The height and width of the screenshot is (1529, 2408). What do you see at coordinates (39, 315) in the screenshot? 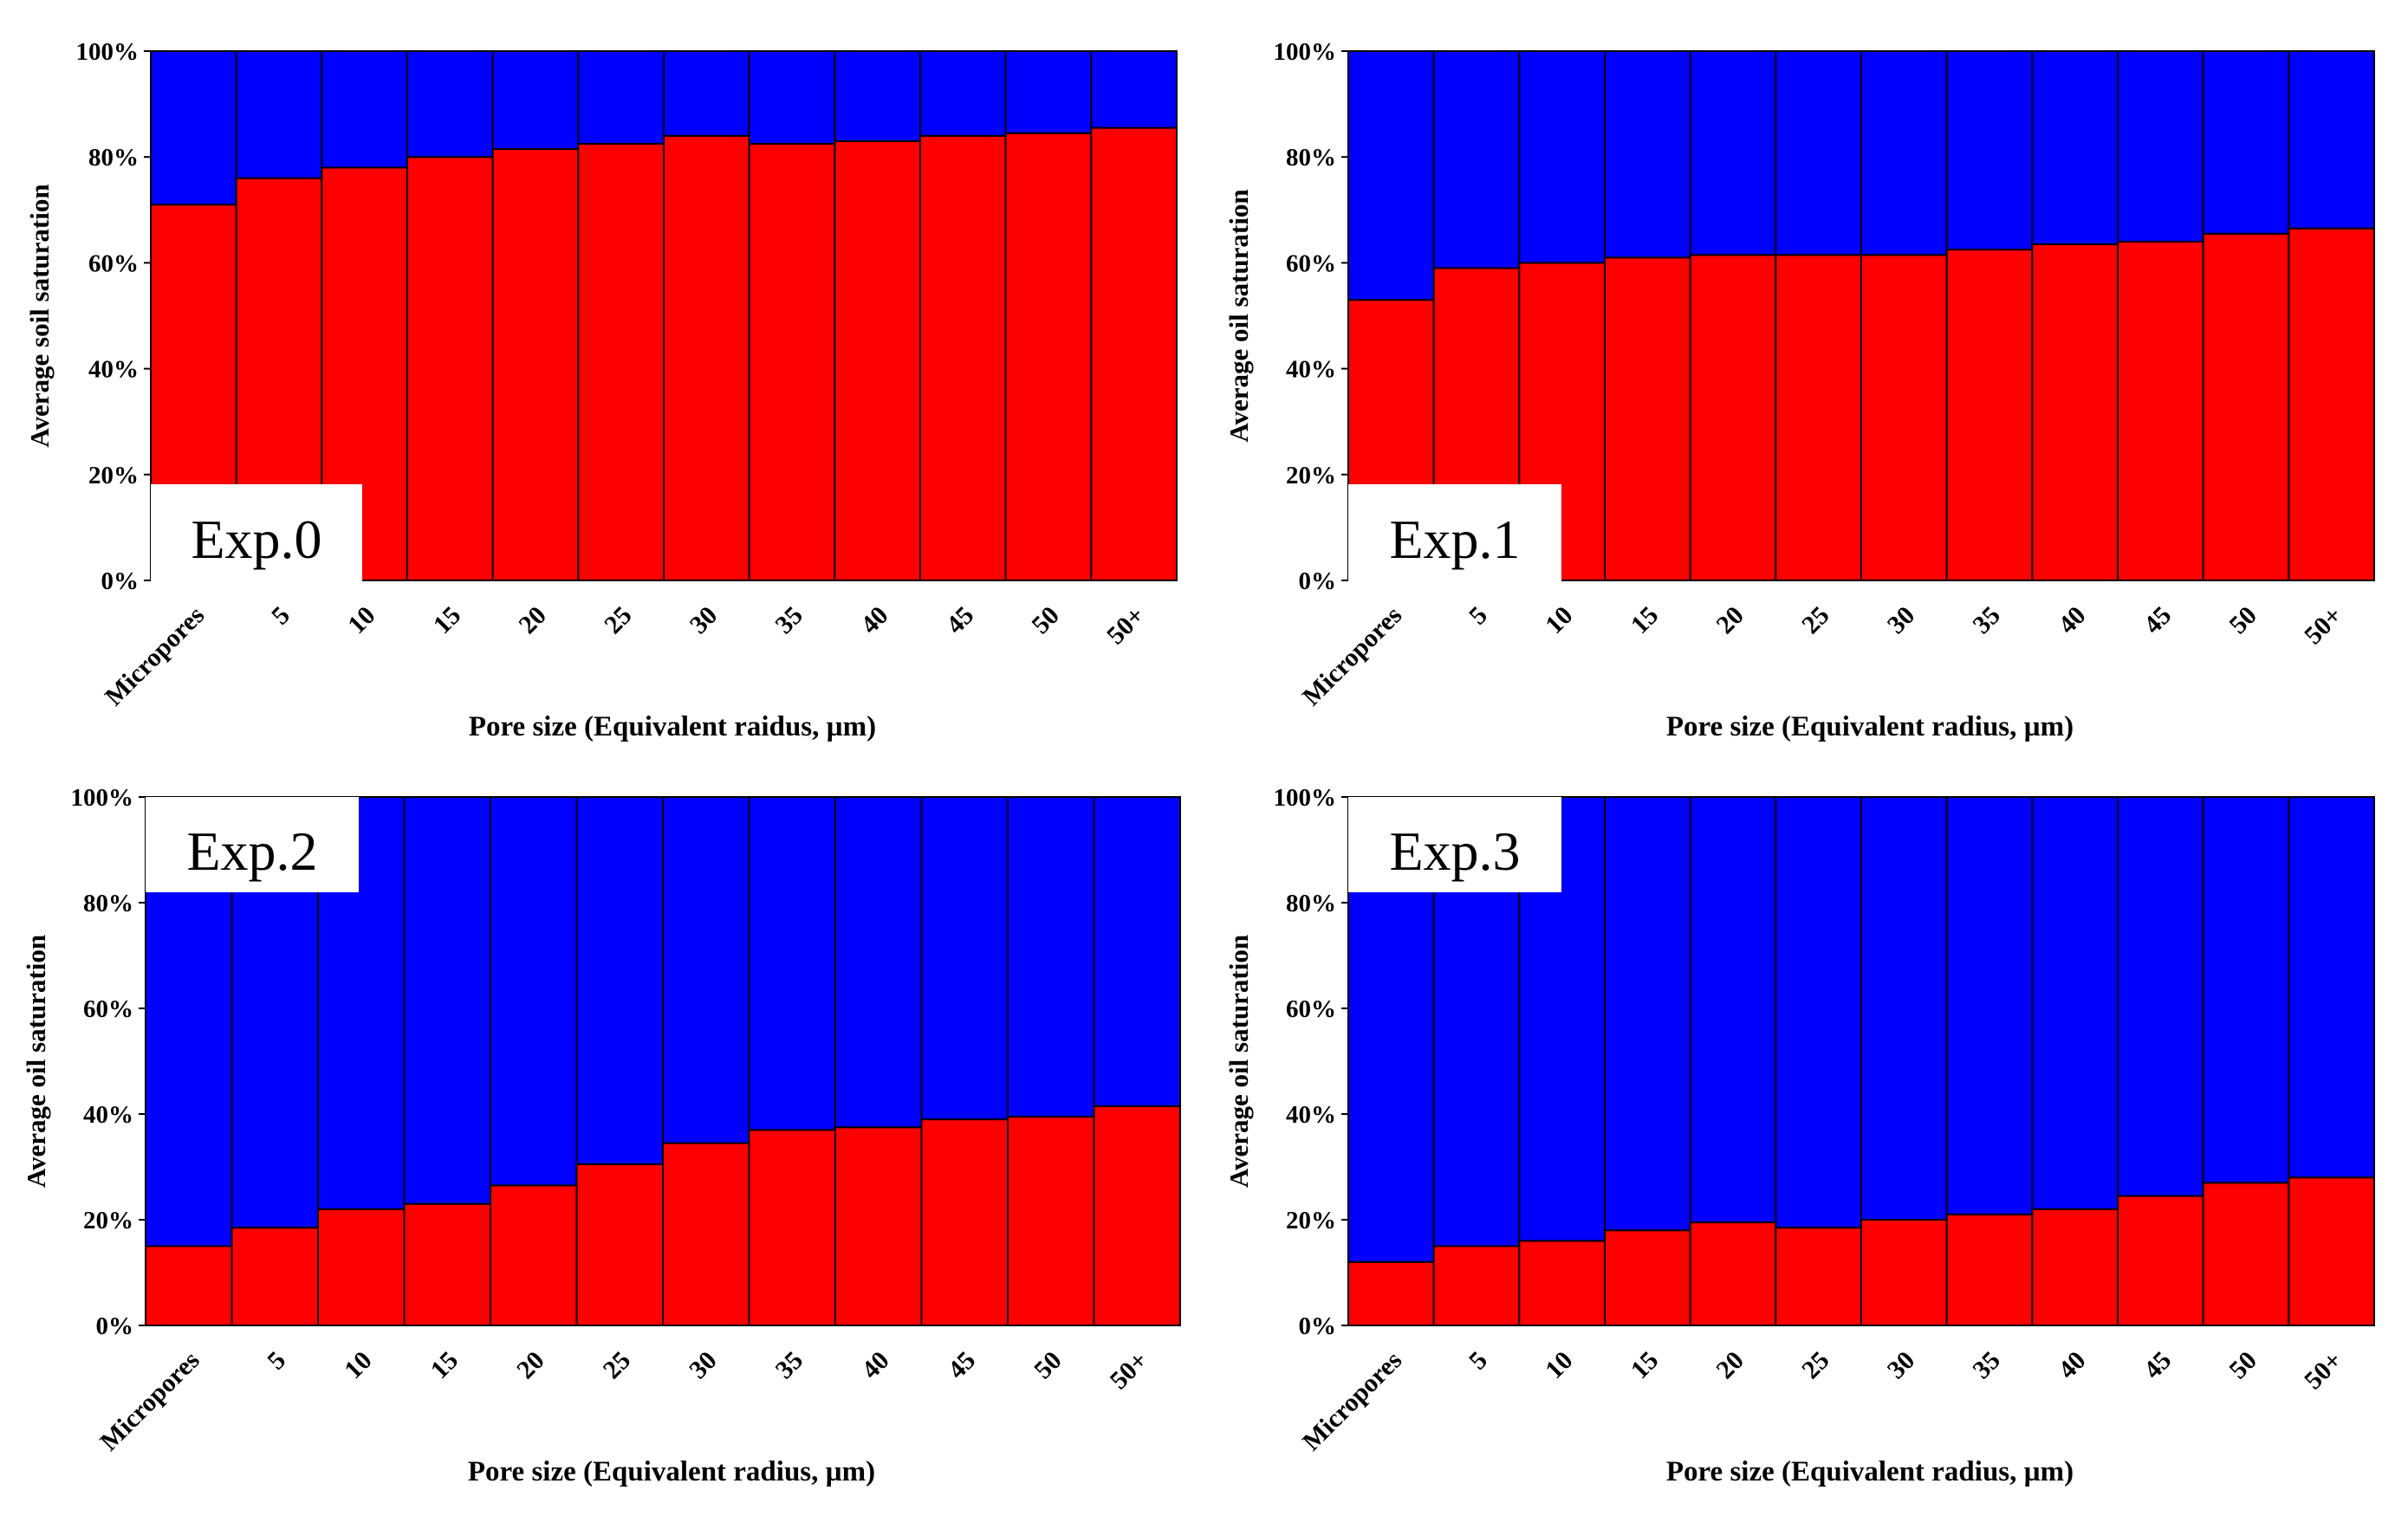
I see `y-axis-title: Average soil saturation` at bounding box center [39, 315].